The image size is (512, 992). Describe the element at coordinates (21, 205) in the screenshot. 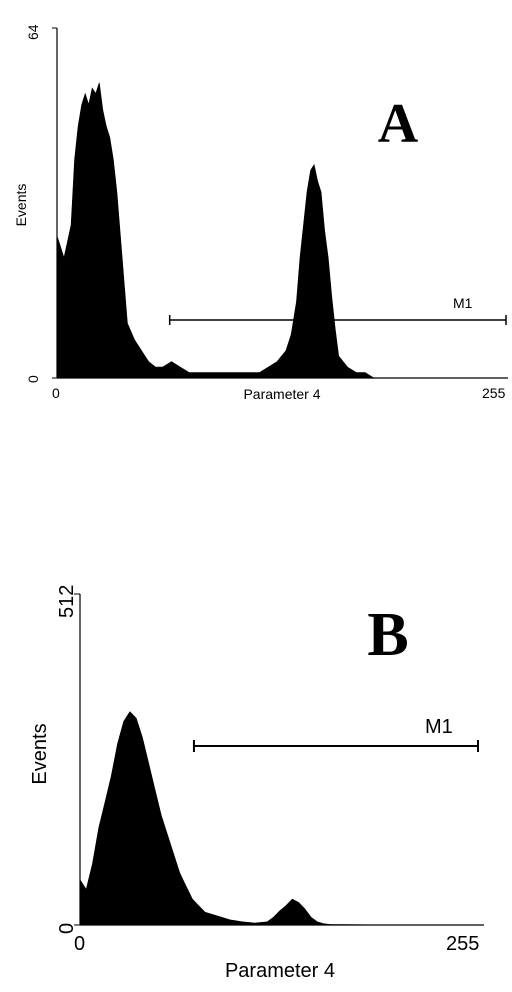

I see `panel-a-y-axis-label: Events` at that location.